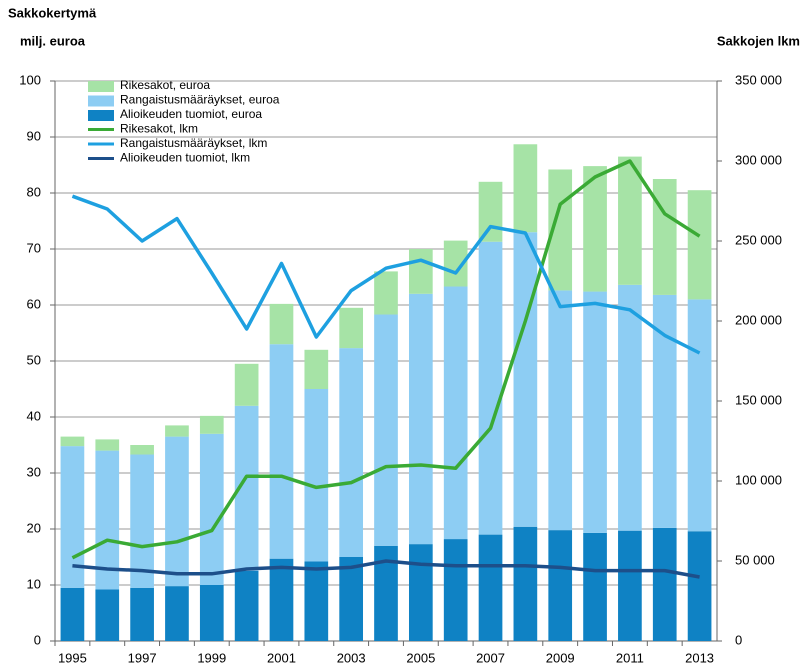 This screenshot has height=668, width=806. Describe the element at coordinates (699, 657) in the screenshot. I see `x-tick-label: 2013` at that location.